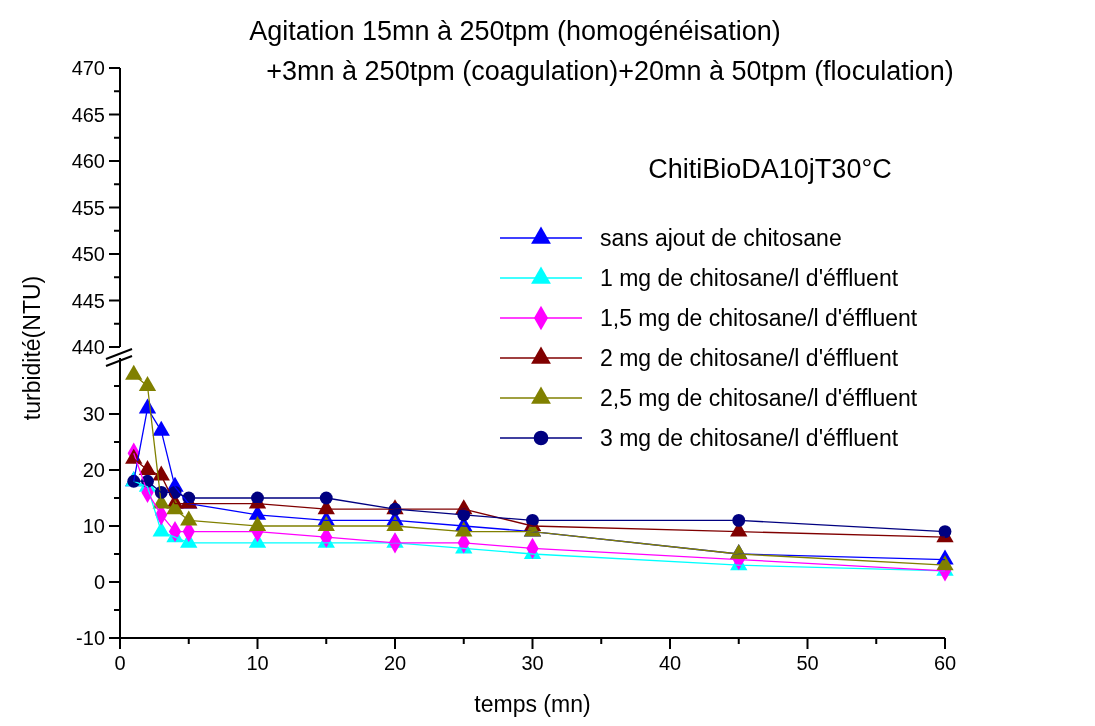 The height and width of the screenshot is (726, 1095). I want to click on legend-label: 2 mg de chitosane/l d'éffluent, so click(749, 358).